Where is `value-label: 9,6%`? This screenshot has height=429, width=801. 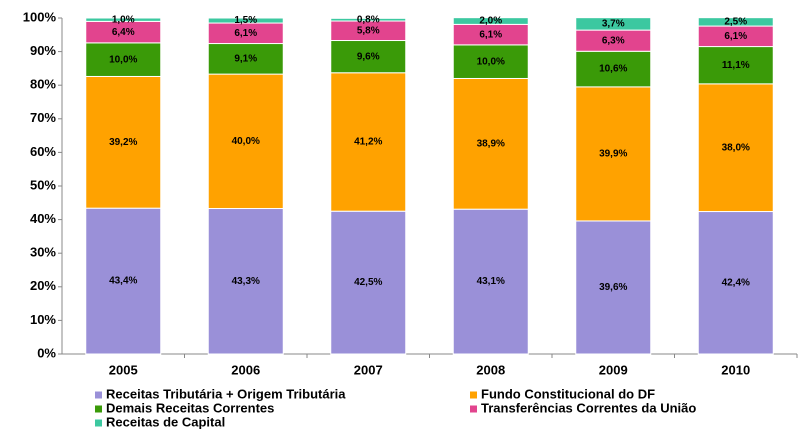
value-label: 9,6% is located at coordinates (368, 56).